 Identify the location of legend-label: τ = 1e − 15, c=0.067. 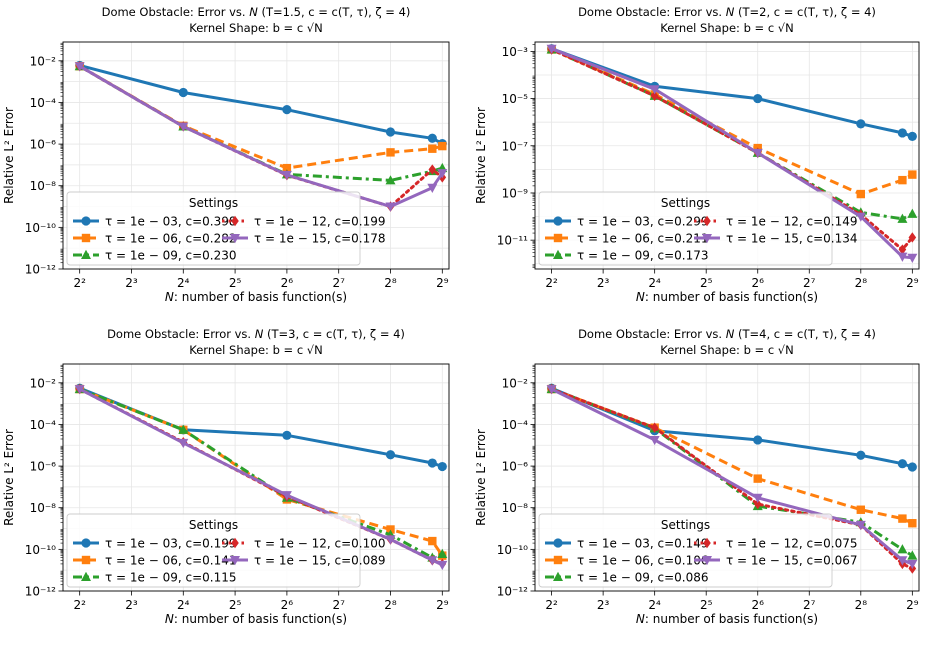
(792, 561).